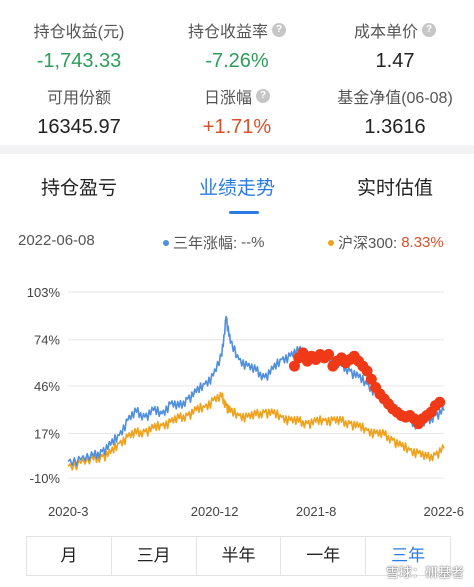 The height and width of the screenshot is (587, 474). Describe the element at coordinates (422, 242) in the screenshot. I see `legend-index-value: 8.33%` at that location.